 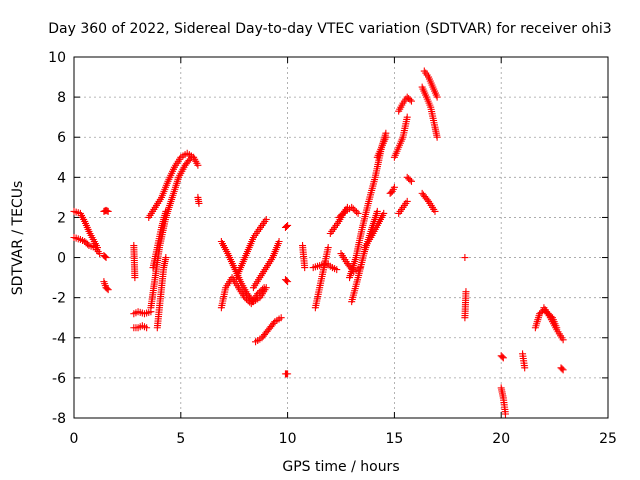 What do you see at coordinates (61, 138) in the screenshot?
I see `y-tick-label: 6` at bounding box center [61, 138].